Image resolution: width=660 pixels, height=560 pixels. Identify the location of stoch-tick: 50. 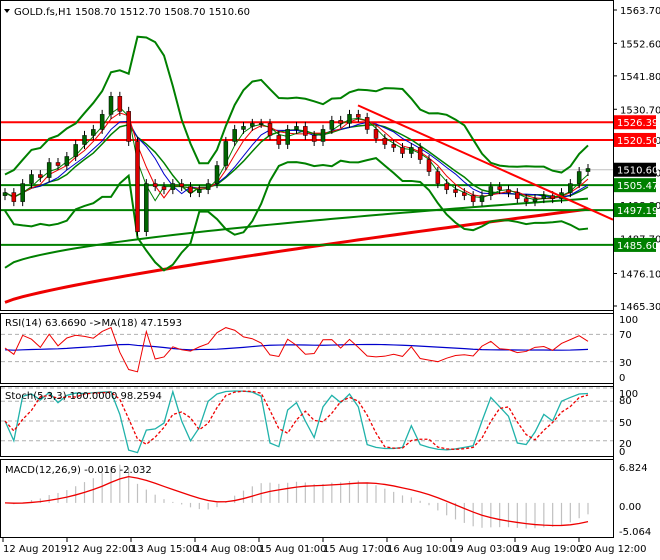
(625, 423).